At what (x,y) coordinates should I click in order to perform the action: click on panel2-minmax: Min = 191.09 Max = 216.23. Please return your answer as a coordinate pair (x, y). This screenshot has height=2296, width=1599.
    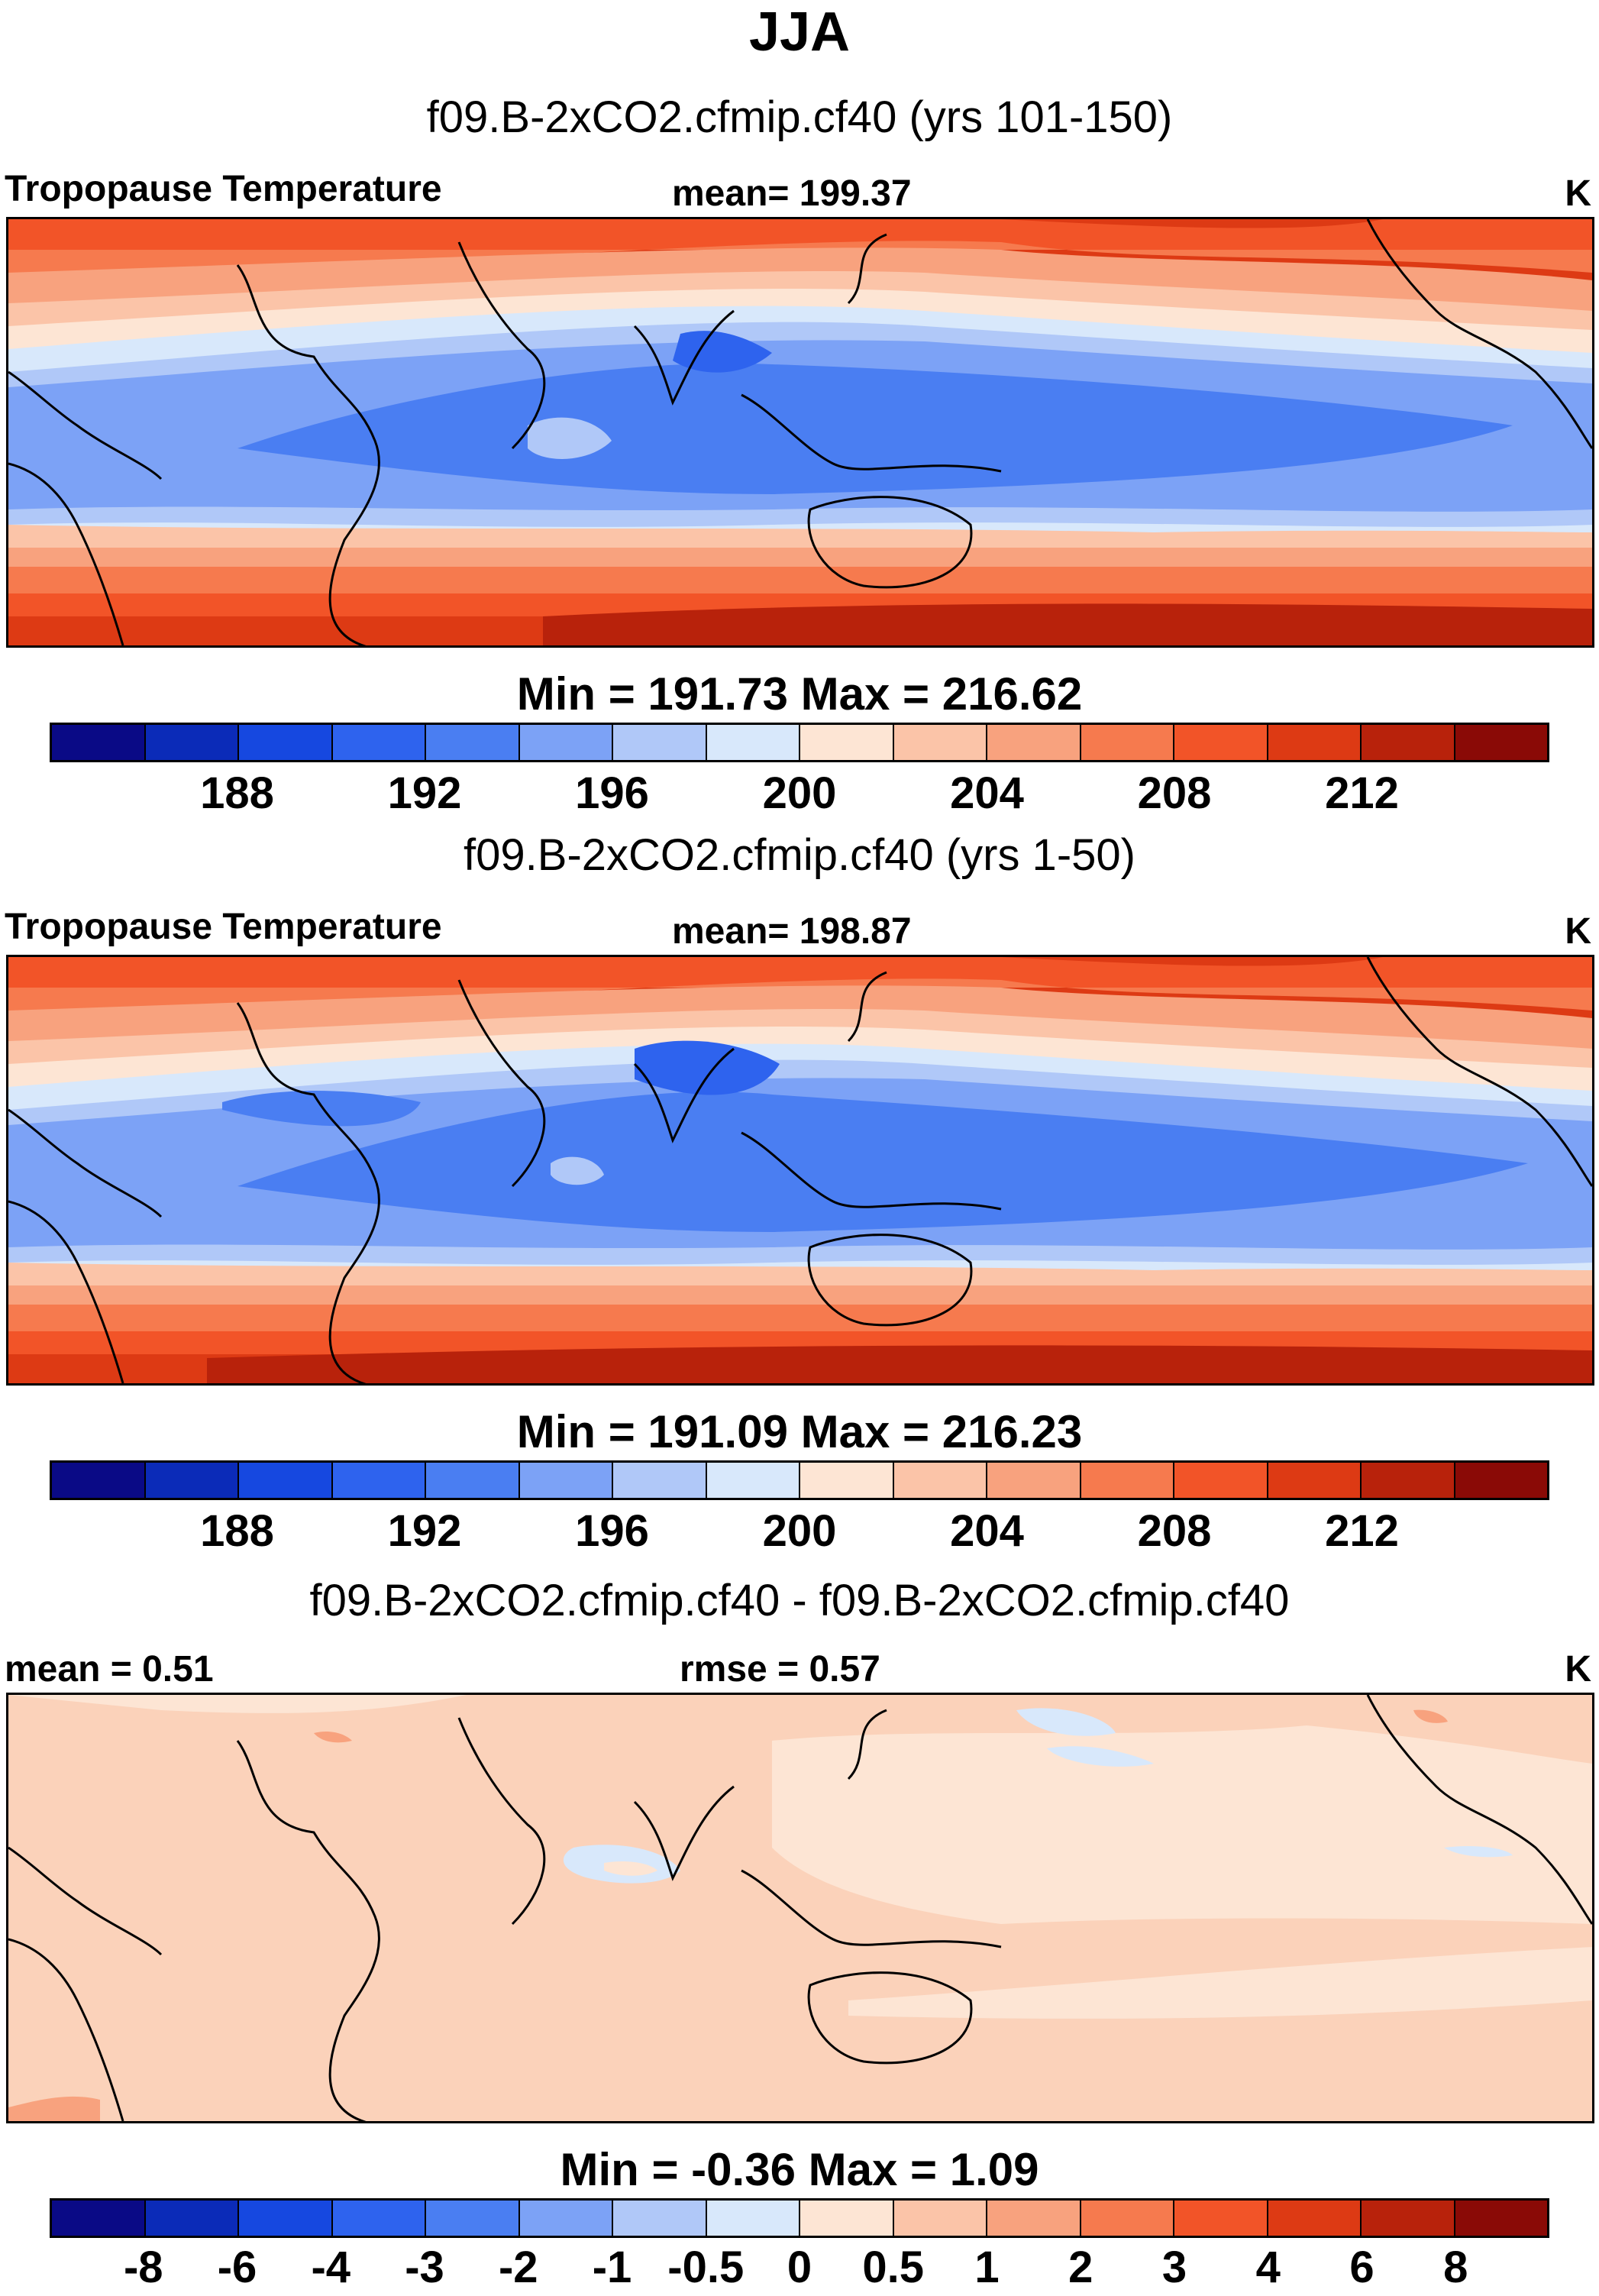
    Looking at the image, I should click on (799, 1431).